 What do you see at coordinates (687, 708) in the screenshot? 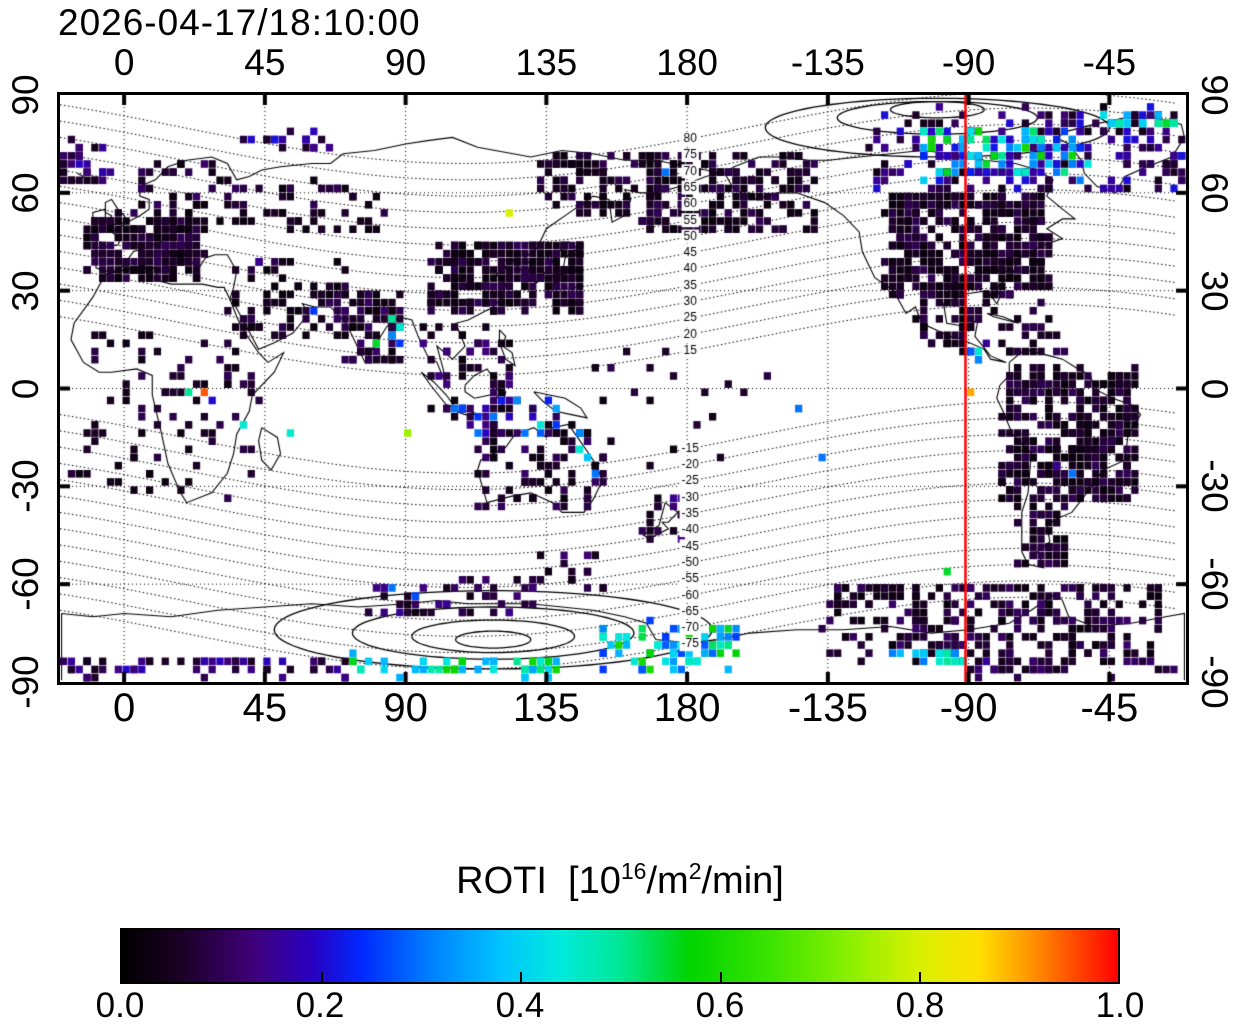
I see `lon-tick-label-bottom: 180` at bounding box center [687, 708].